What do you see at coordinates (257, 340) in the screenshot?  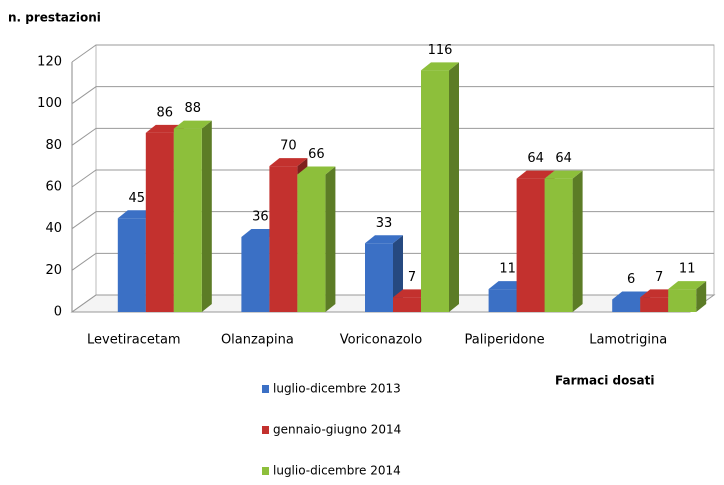 I see `x-tick-label: Olanzapina` at bounding box center [257, 340].